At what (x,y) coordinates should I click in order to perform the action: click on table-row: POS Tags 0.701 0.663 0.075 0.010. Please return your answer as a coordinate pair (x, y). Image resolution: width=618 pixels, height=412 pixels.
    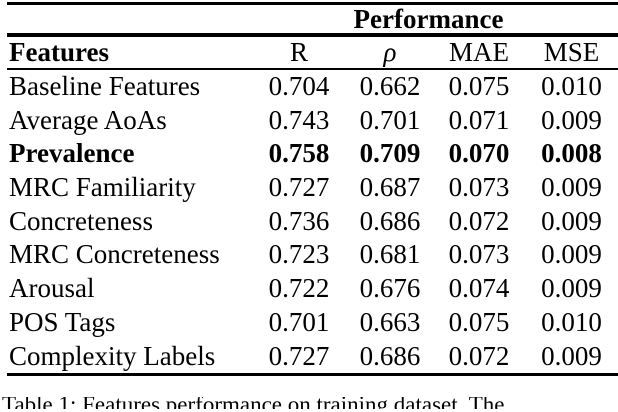
    Looking at the image, I should click on (312, 323).